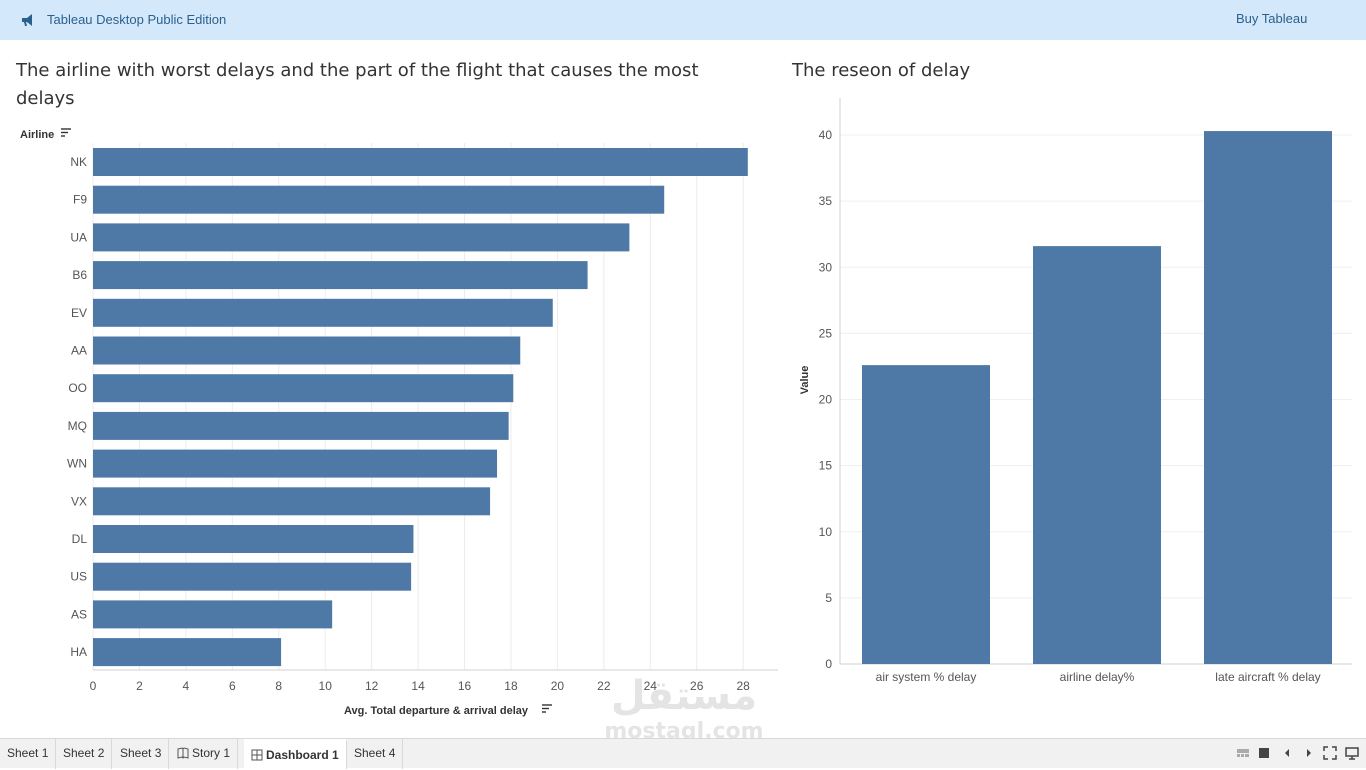 This screenshot has width=1366, height=770. What do you see at coordinates (926, 514) in the screenshot?
I see `bar-air-system-delay` at bounding box center [926, 514].